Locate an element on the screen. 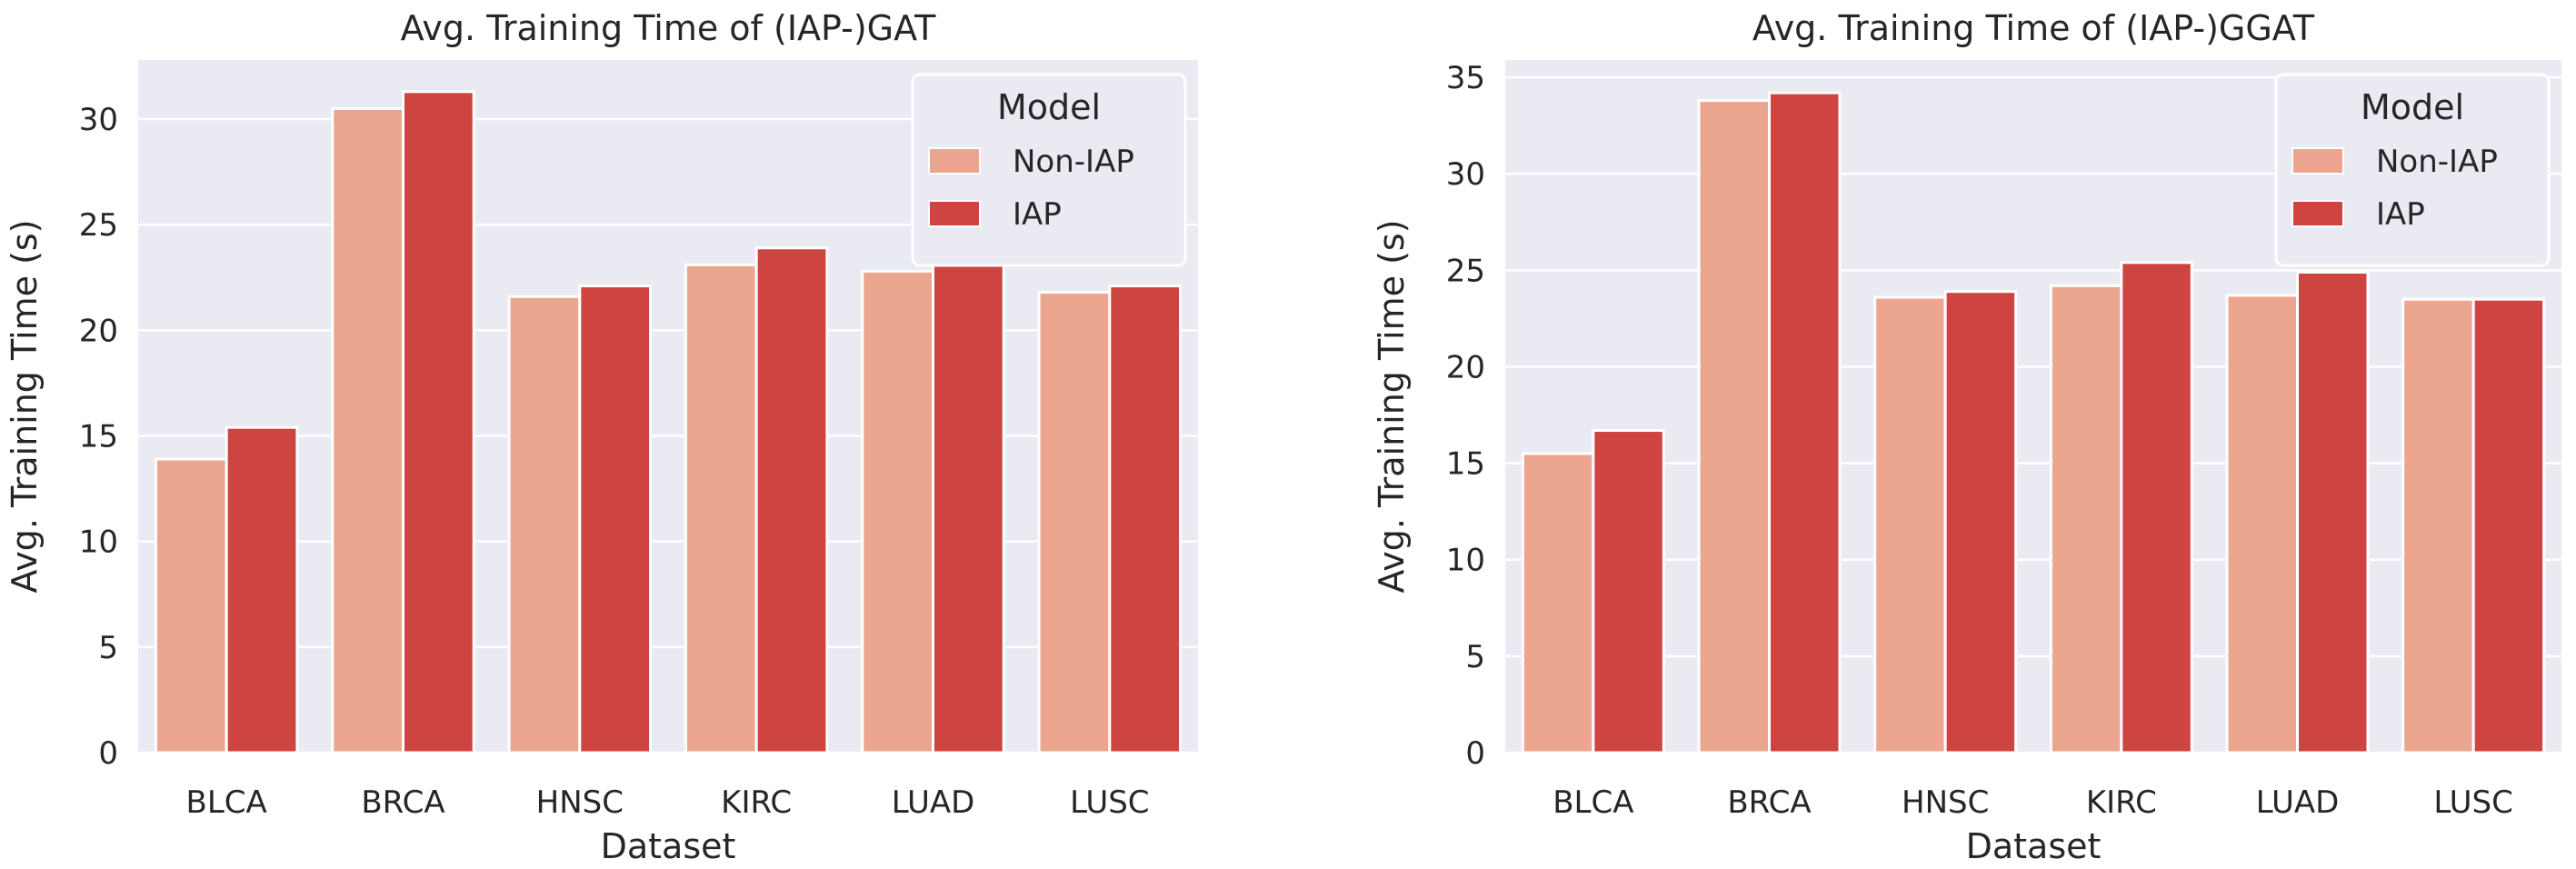 This screenshot has height=869, width=2576. y-tick-label: 35 is located at coordinates (1465, 78).